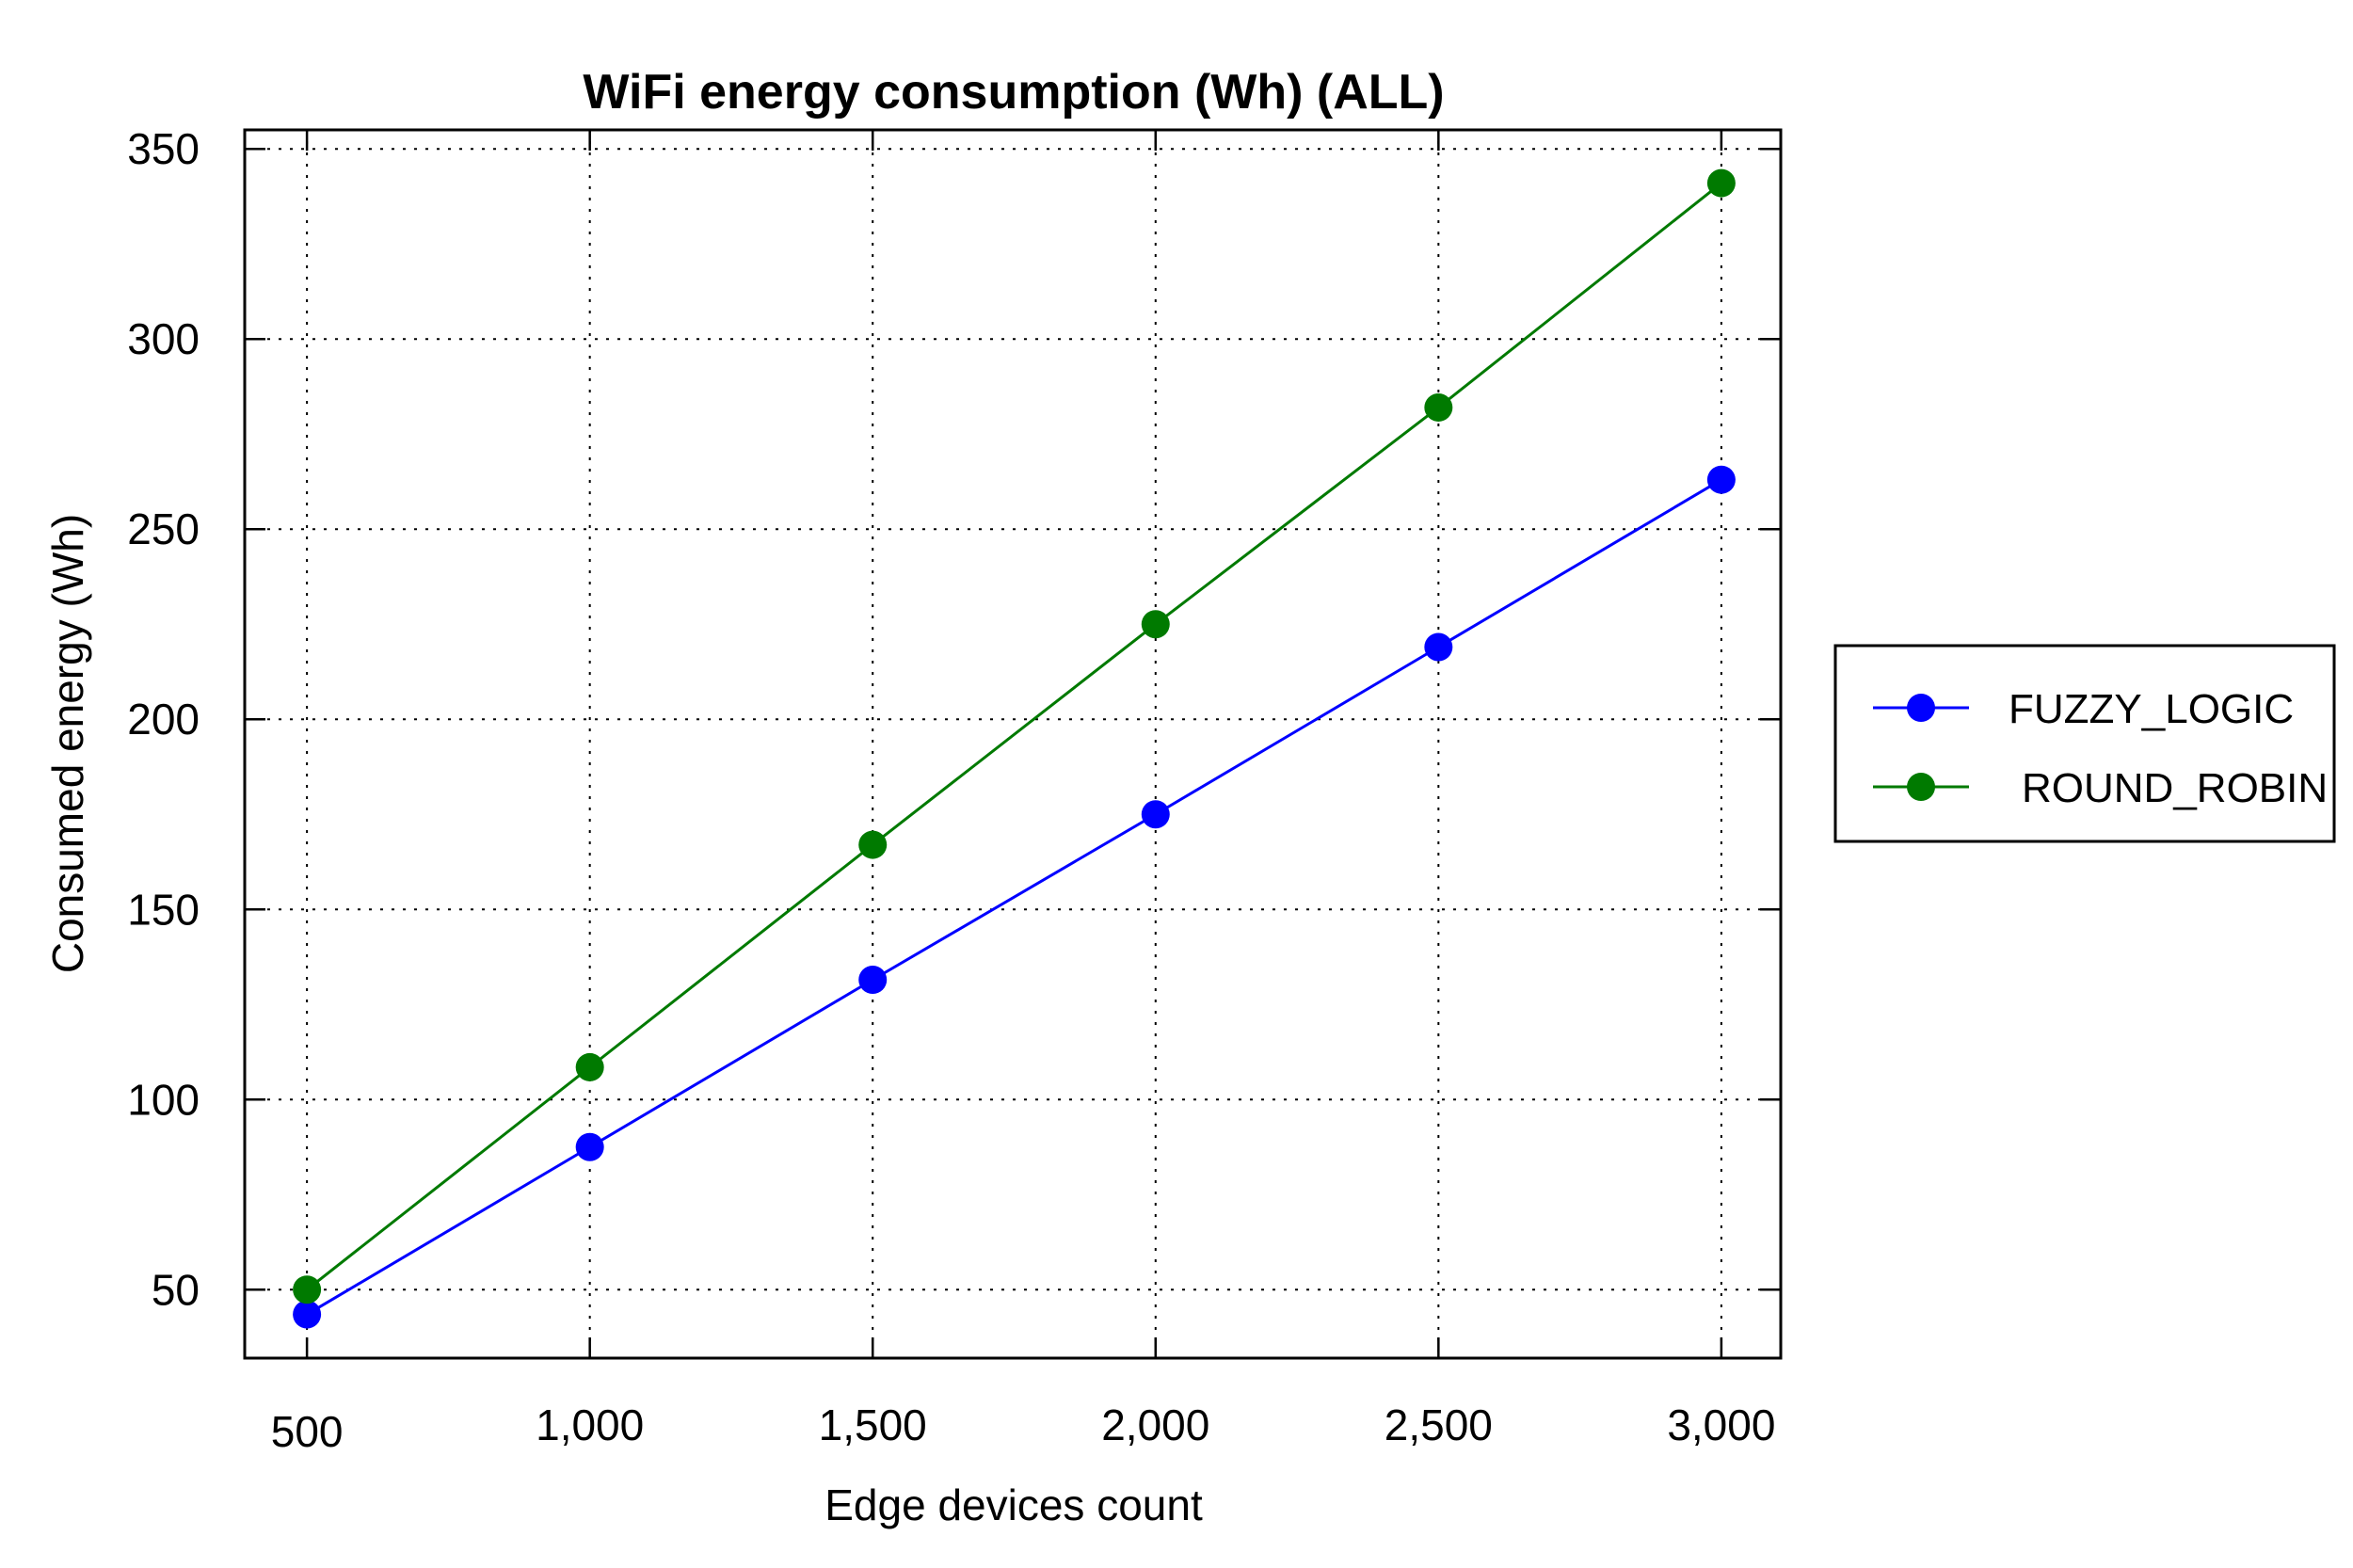 The width and height of the screenshot is (2353, 1568). I want to click on legend-box, so click(2084, 743).